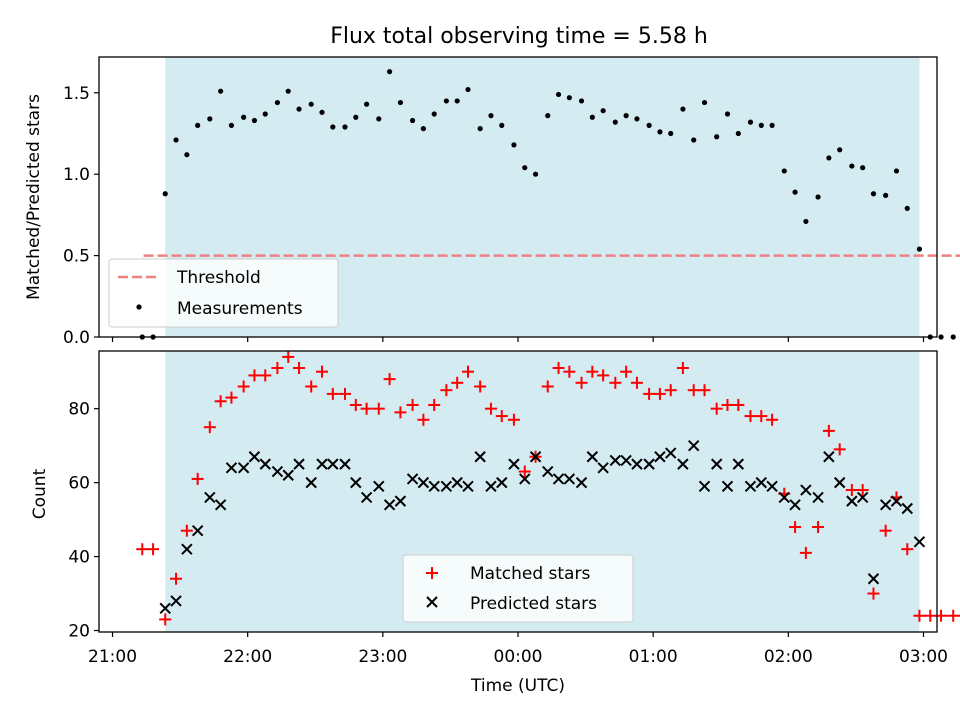 This screenshot has height=720, width=960. Describe the element at coordinates (139, 307) in the screenshot. I see `legend-measurements-swatch` at that location.